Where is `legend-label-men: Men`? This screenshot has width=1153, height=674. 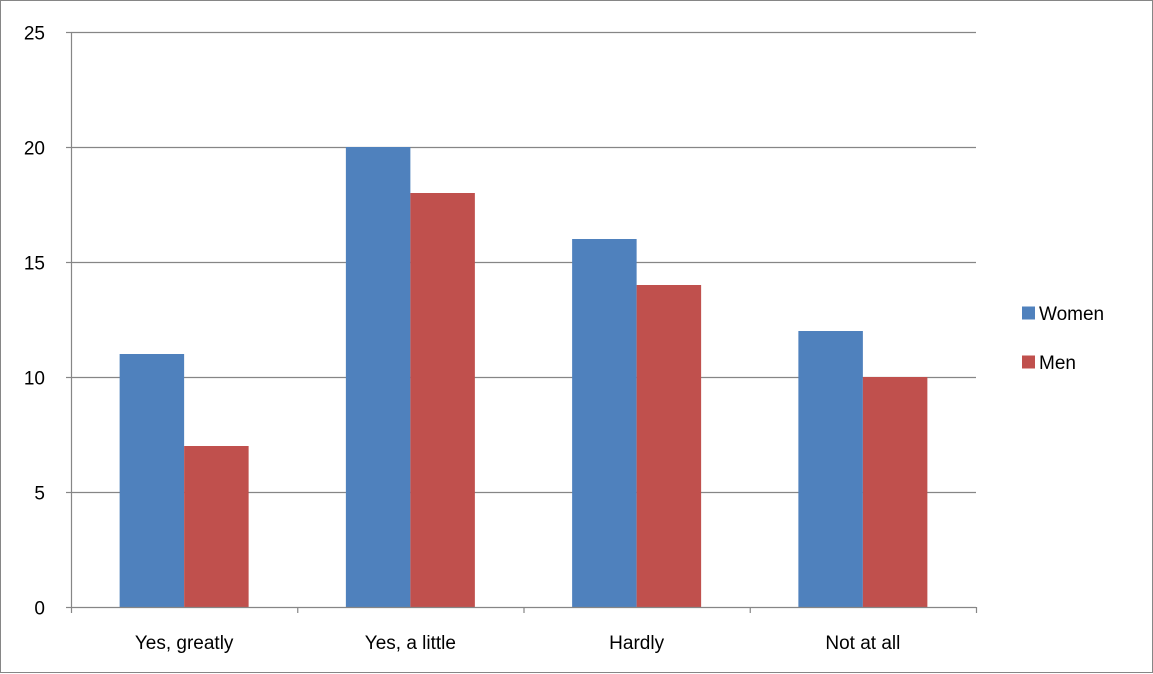
legend-label-men: Men is located at coordinates (1057, 363).